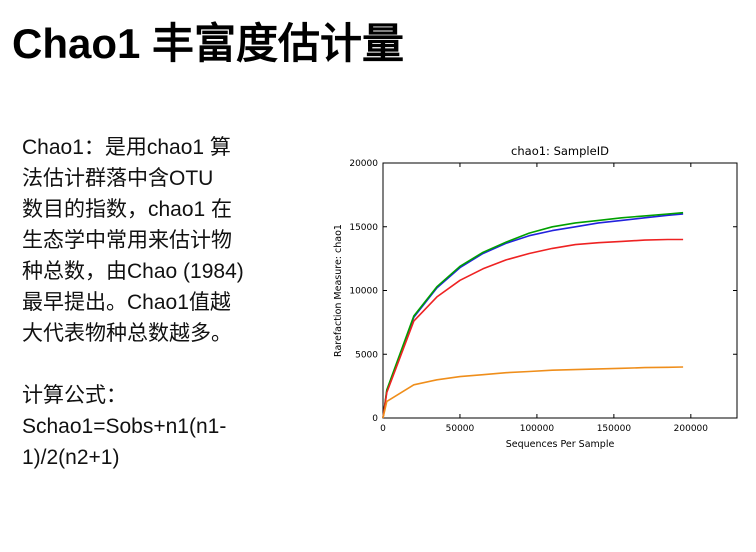 The height and width of the screenshot is (552, 756). I want to click on x-tick-label: 0, so click(383, 429).